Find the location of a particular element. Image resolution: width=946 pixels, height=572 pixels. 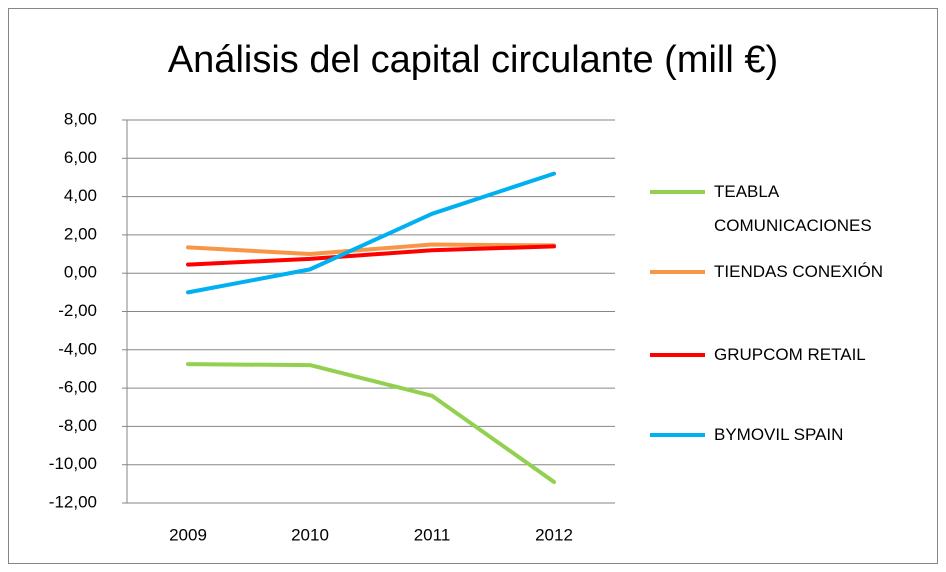

y-tick-label: 8,00 is located at coordinates (80, 118).